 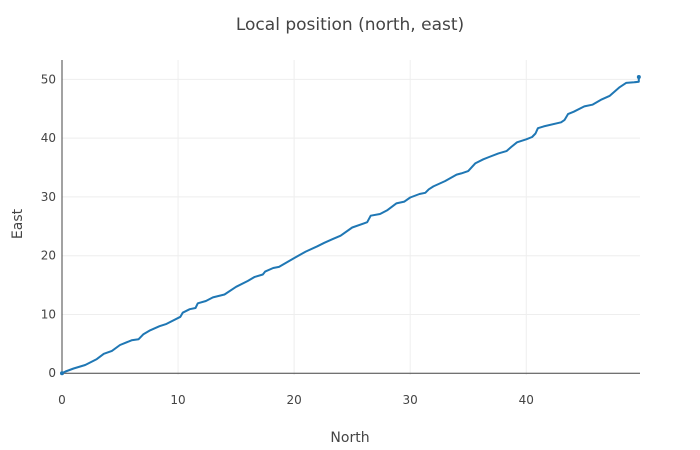 I want to click on y-tick-label: 30, so click(x=48, y=197).